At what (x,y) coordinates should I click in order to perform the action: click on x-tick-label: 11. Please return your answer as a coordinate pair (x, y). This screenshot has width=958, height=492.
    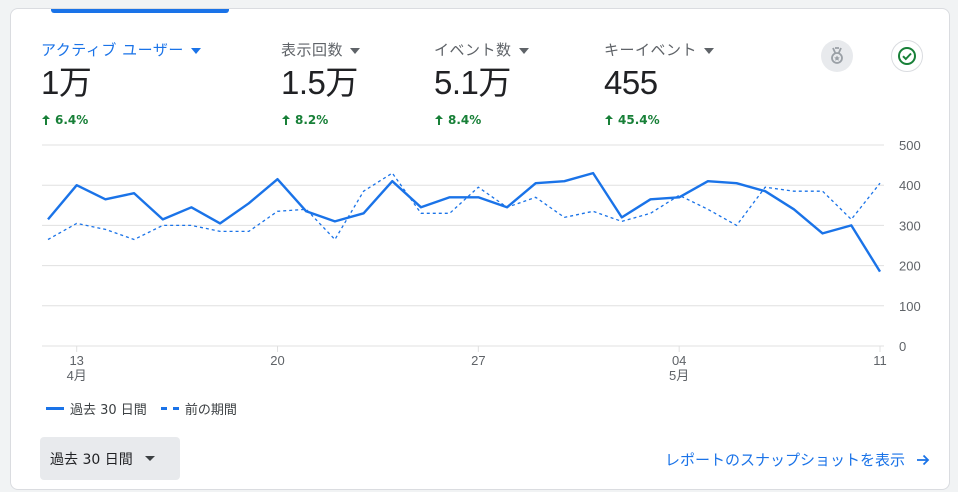
    Looking at the image, I should click on (880, 360).